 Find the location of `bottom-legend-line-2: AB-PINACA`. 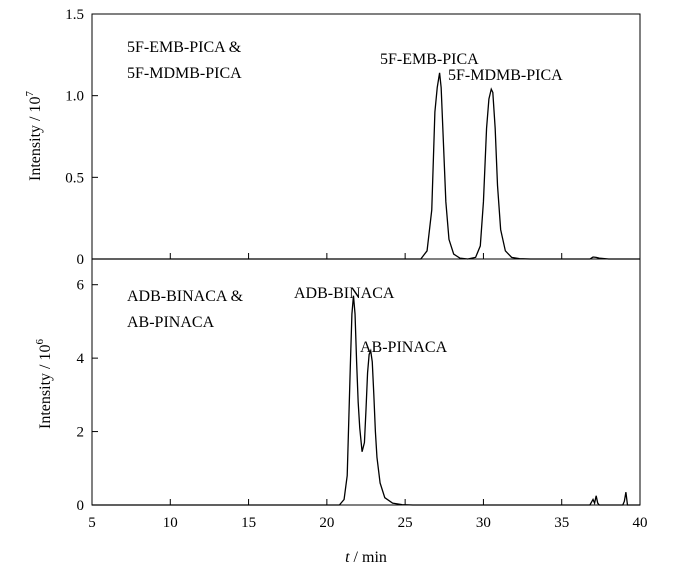

bottom-legend-line-2: AB-PINACA is located at coordinates (171, 322).